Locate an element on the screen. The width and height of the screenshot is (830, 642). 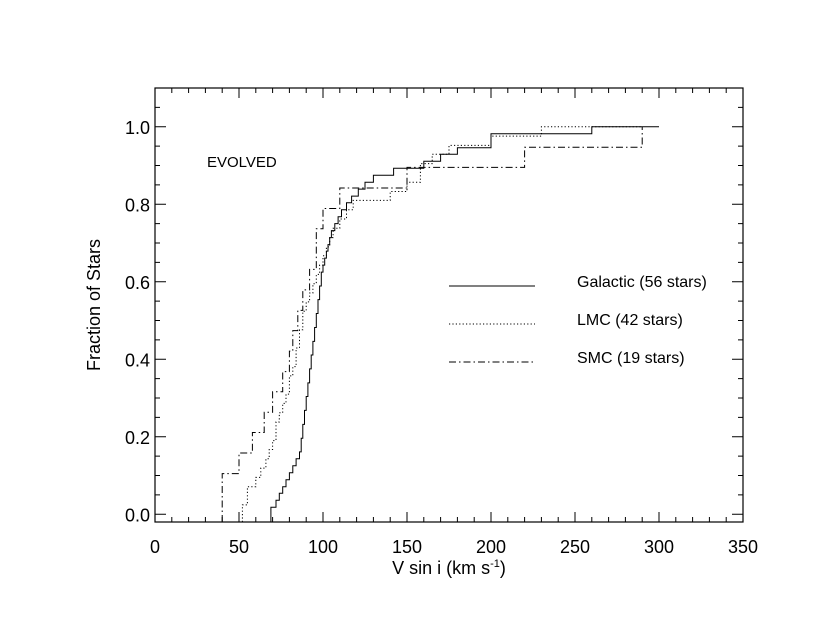
x-tick-label: 50 is located at coordinates (239, 547).